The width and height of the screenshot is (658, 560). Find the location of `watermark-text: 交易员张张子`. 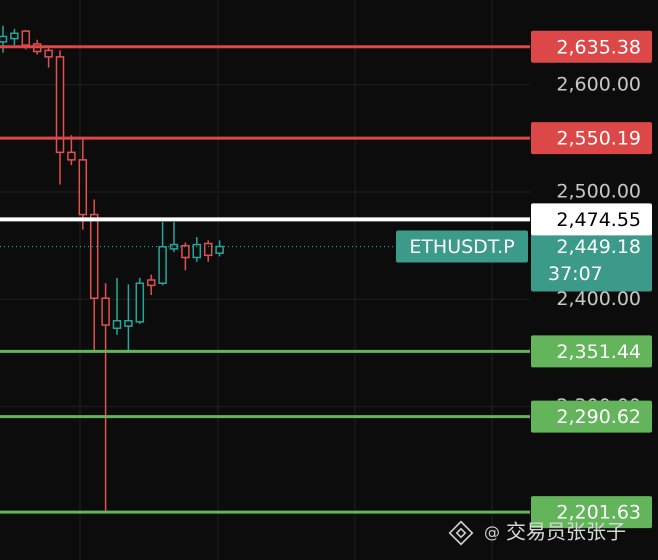

watermark-text: 交易员张张子 is located at coordinates (566, 532).